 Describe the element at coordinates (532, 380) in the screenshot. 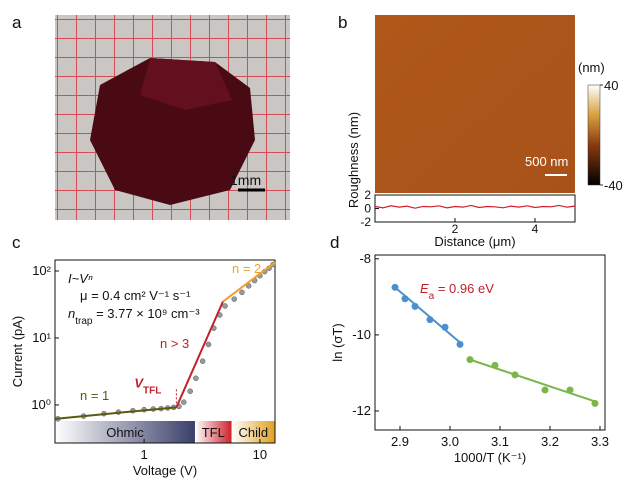

I see `fit-line` at that location.